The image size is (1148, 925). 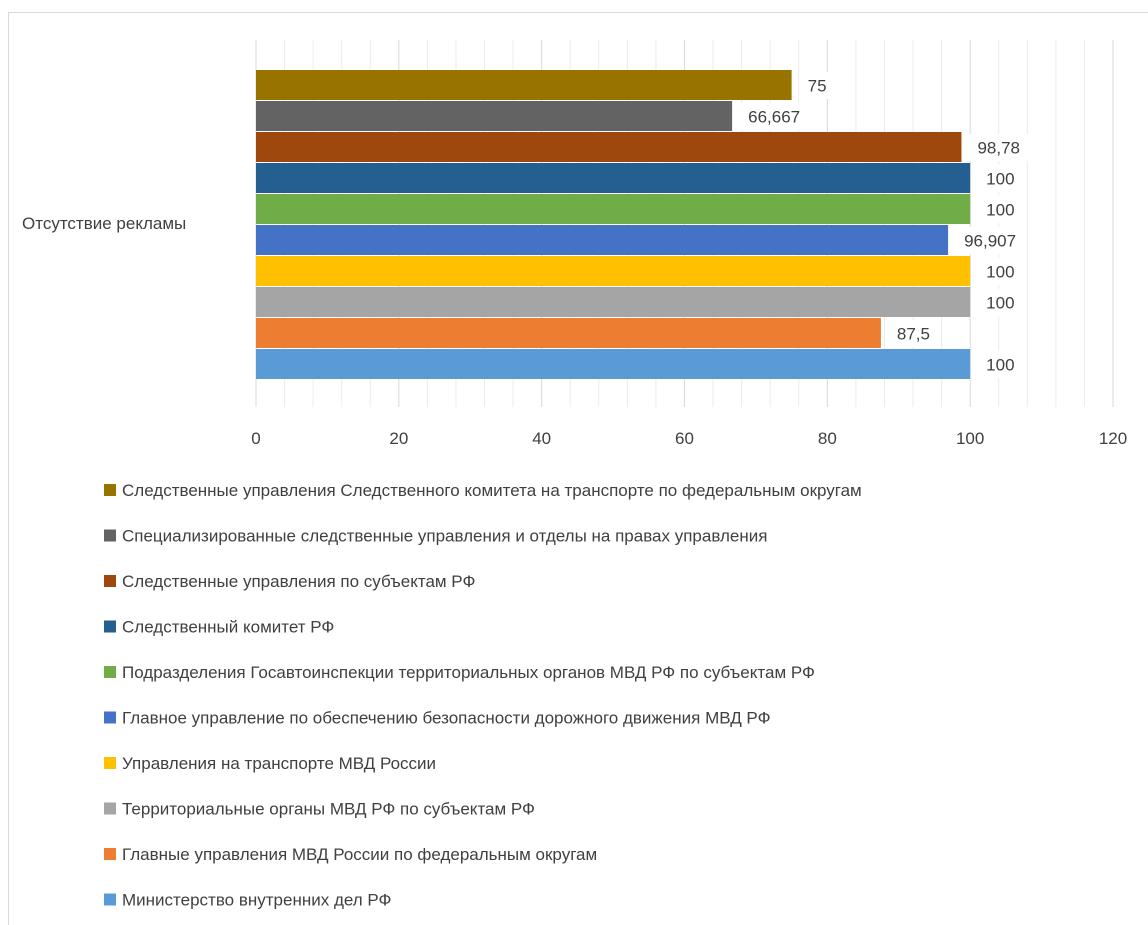 What do you see at coordinates (279, 763) in the screenshot?
I see `legend-entry: Управления на транспорте МВД России` at bounding box center [279, 763].